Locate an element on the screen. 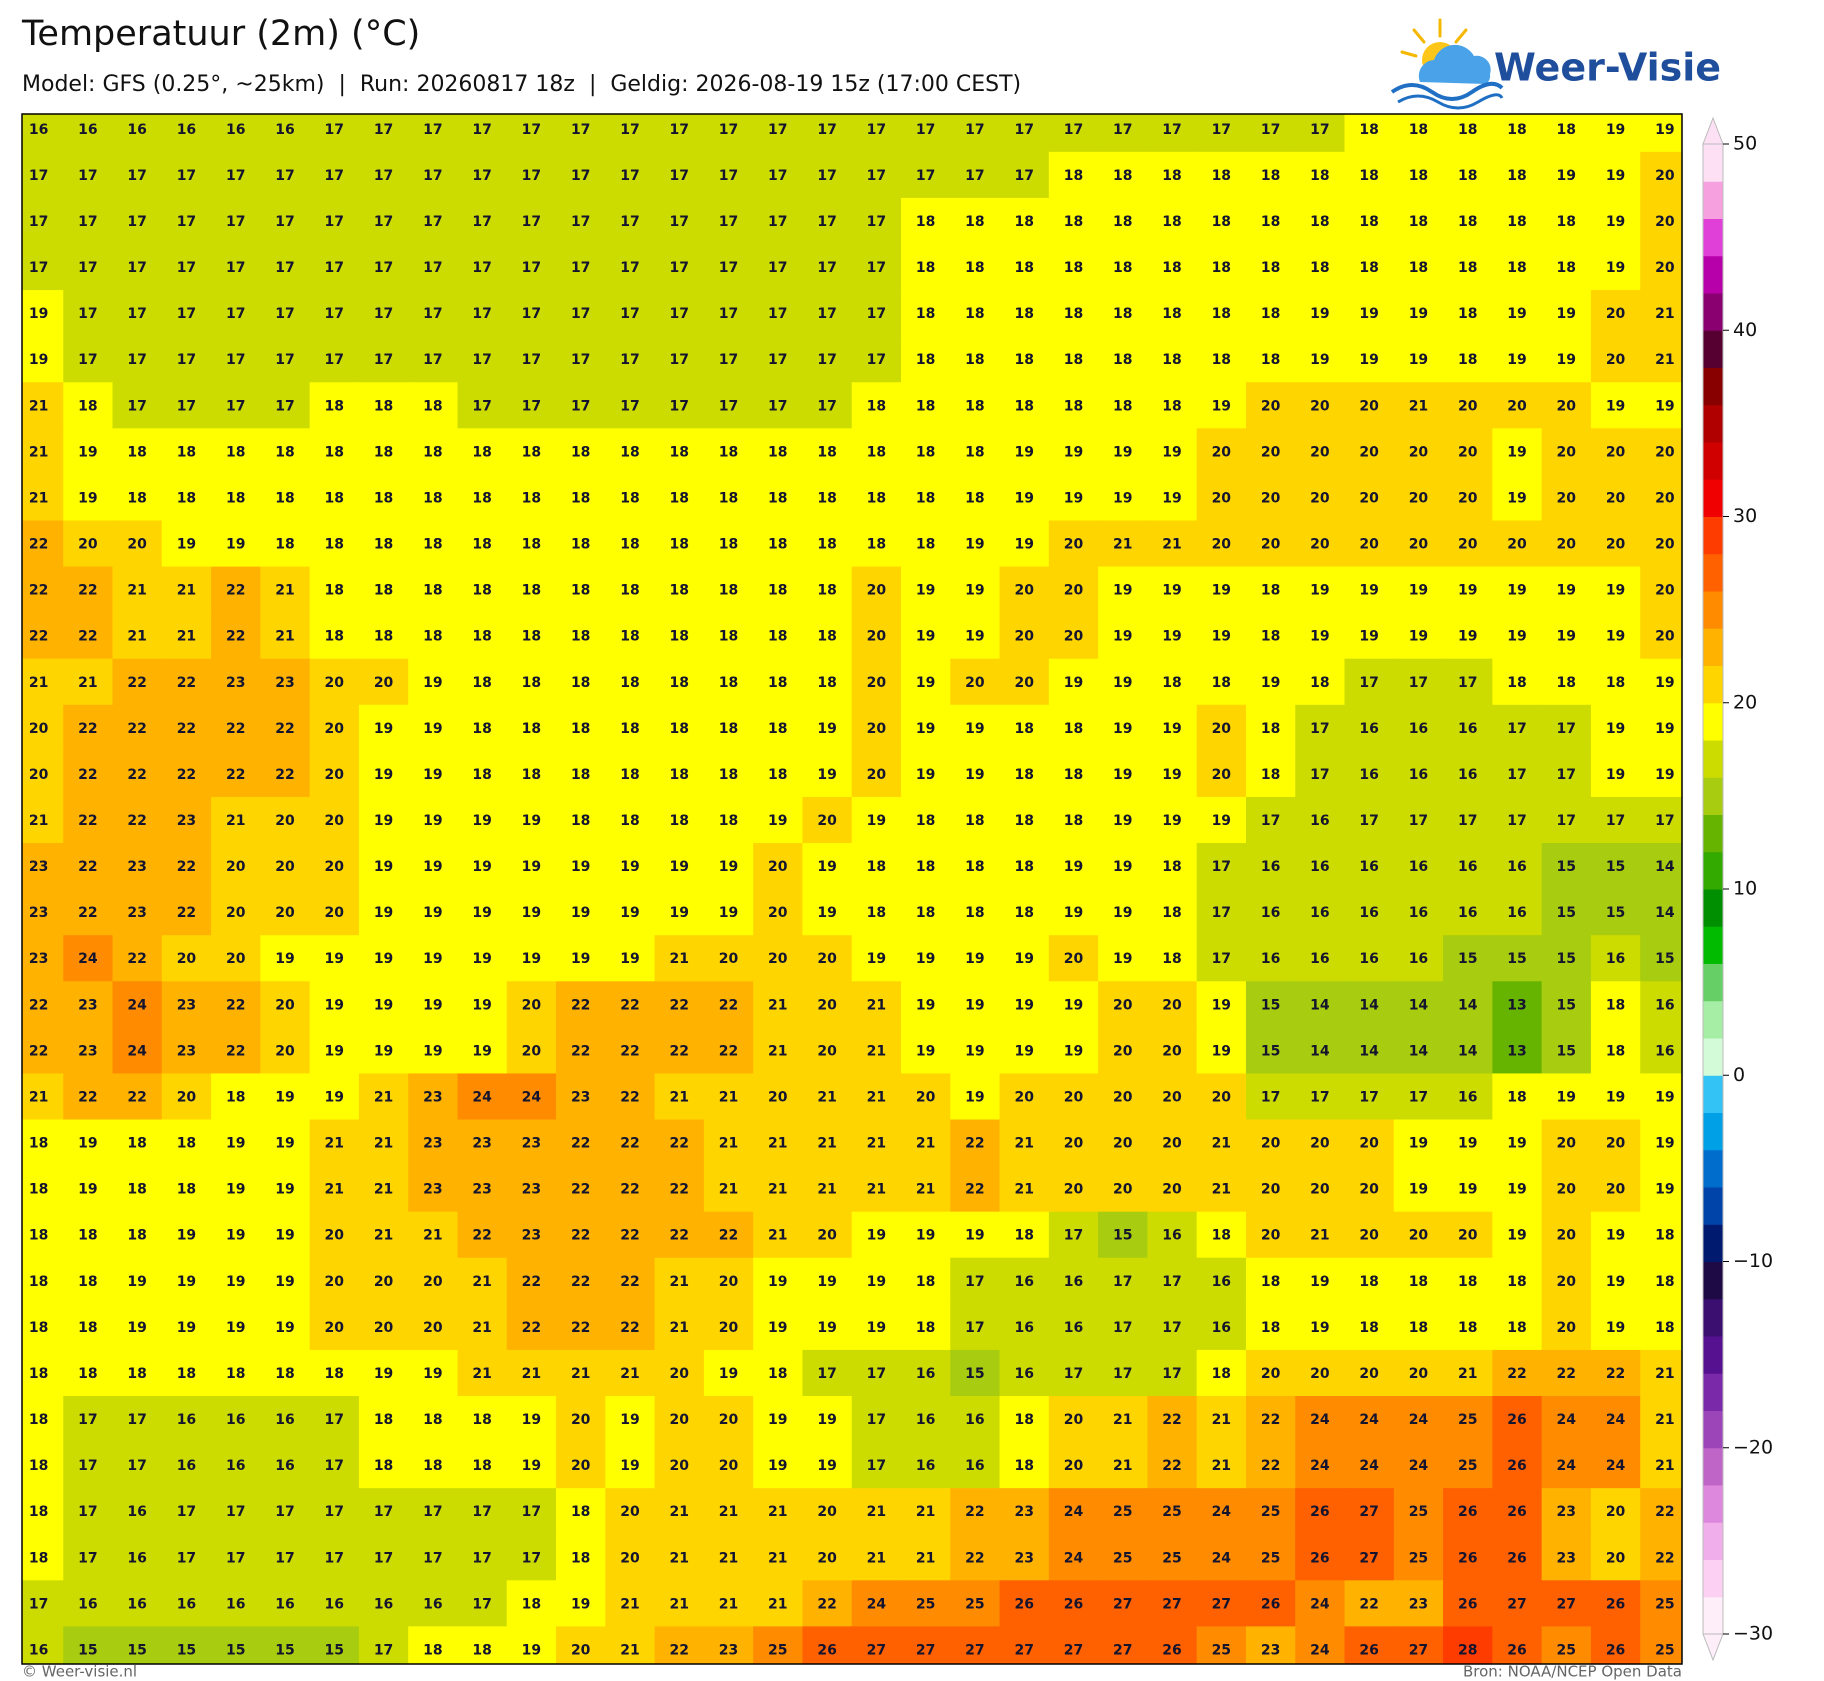 This screenshot has width=1824, height=1681. temperature-value: 27 is located at coordinates (1368, 1558).